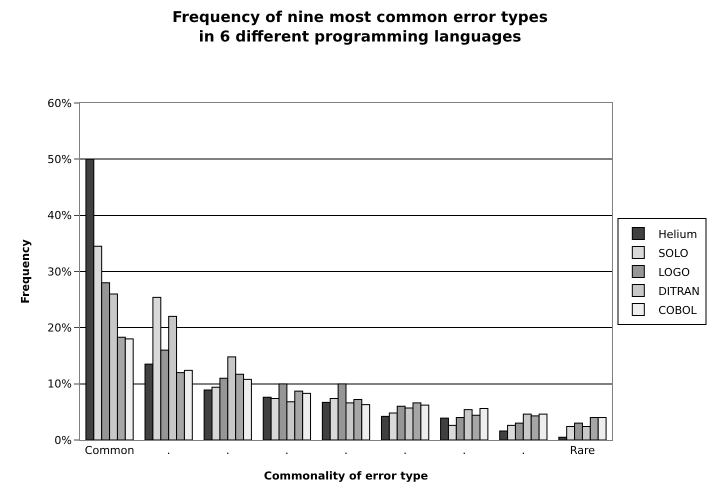 This screenshot has width=720, height=494. I want to click on y-tick-label: 10%, so click(59, 384).